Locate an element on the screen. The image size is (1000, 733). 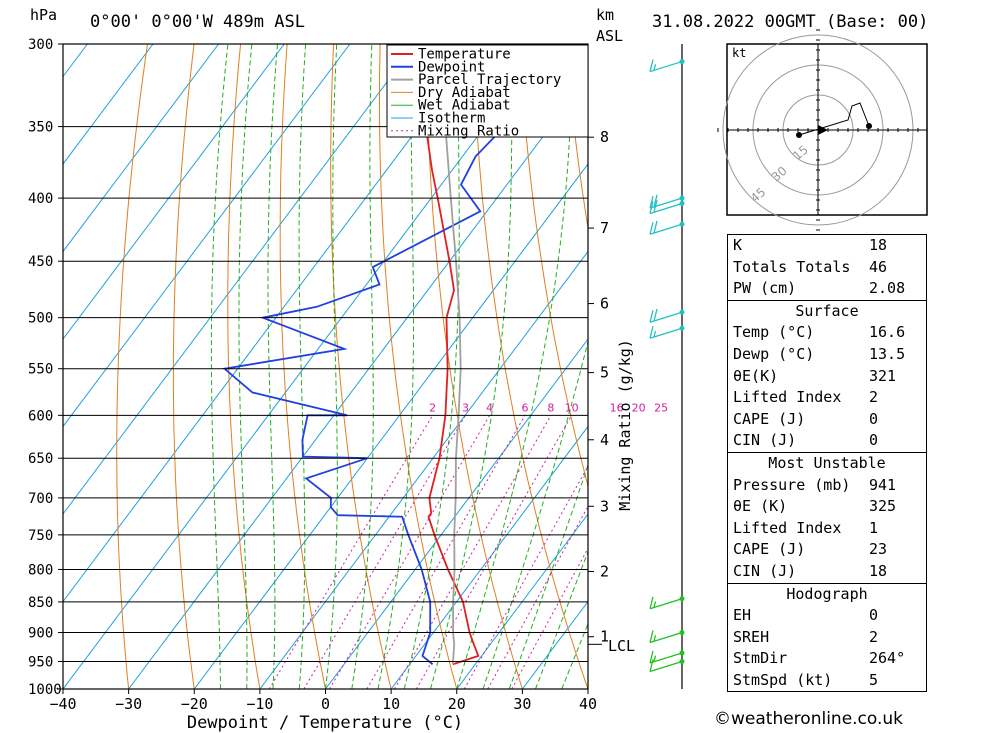
x-tick-label: 10 is located at coordinates (391, 704).